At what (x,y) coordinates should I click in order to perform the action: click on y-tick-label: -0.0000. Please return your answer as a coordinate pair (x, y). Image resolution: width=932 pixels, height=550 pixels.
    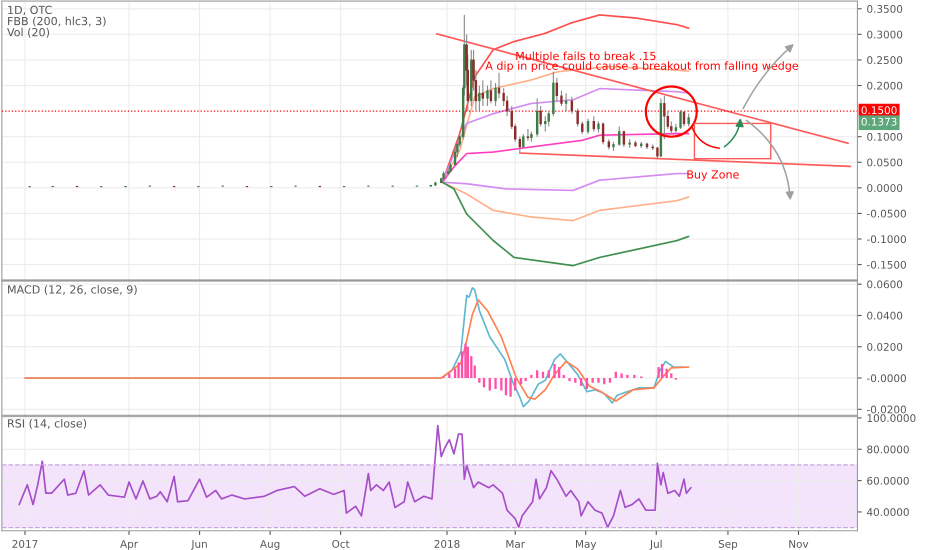
    Looking at the image, I should click on (886, 378).